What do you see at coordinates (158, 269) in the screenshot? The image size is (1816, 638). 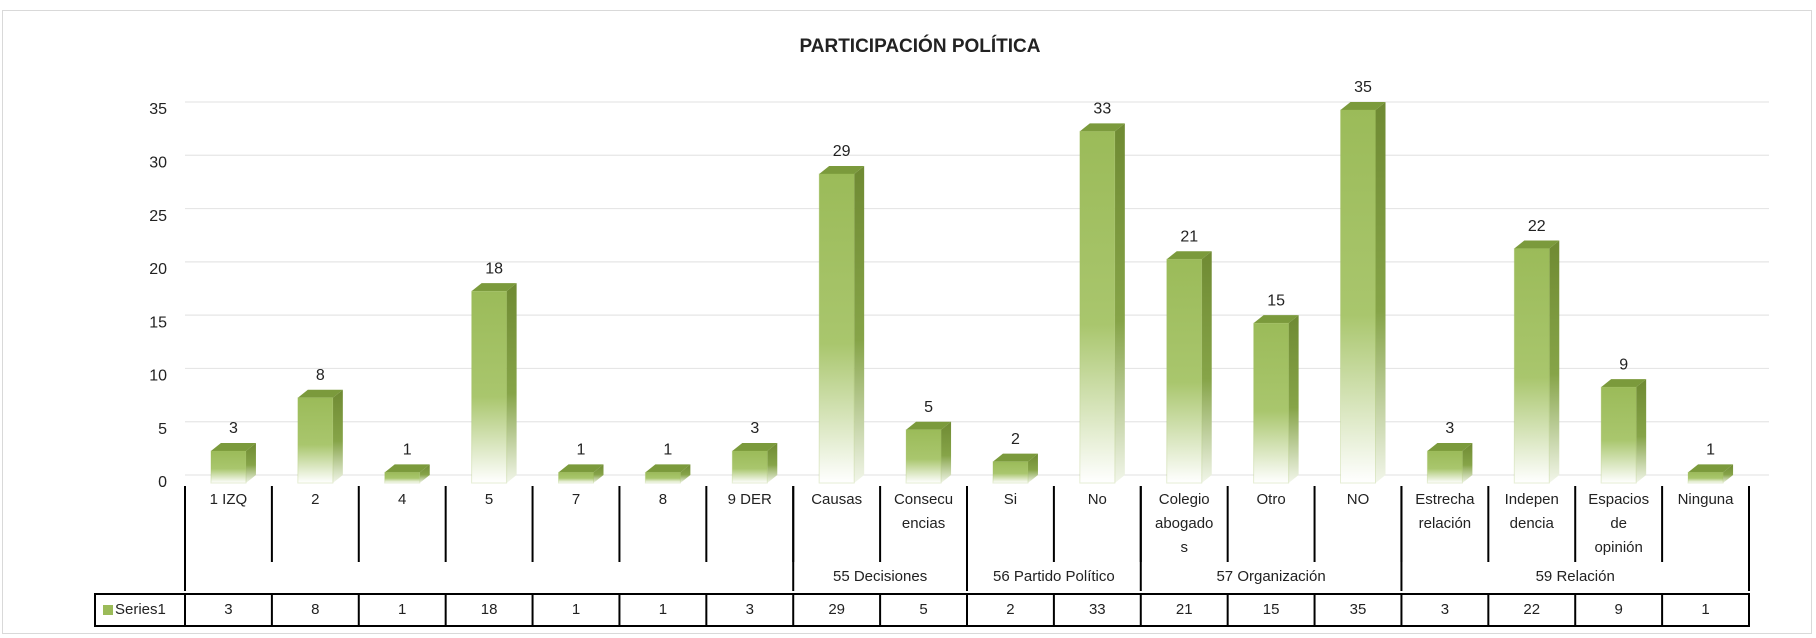 I see `y-tick-label: 20` at bounding box center [158, 269].